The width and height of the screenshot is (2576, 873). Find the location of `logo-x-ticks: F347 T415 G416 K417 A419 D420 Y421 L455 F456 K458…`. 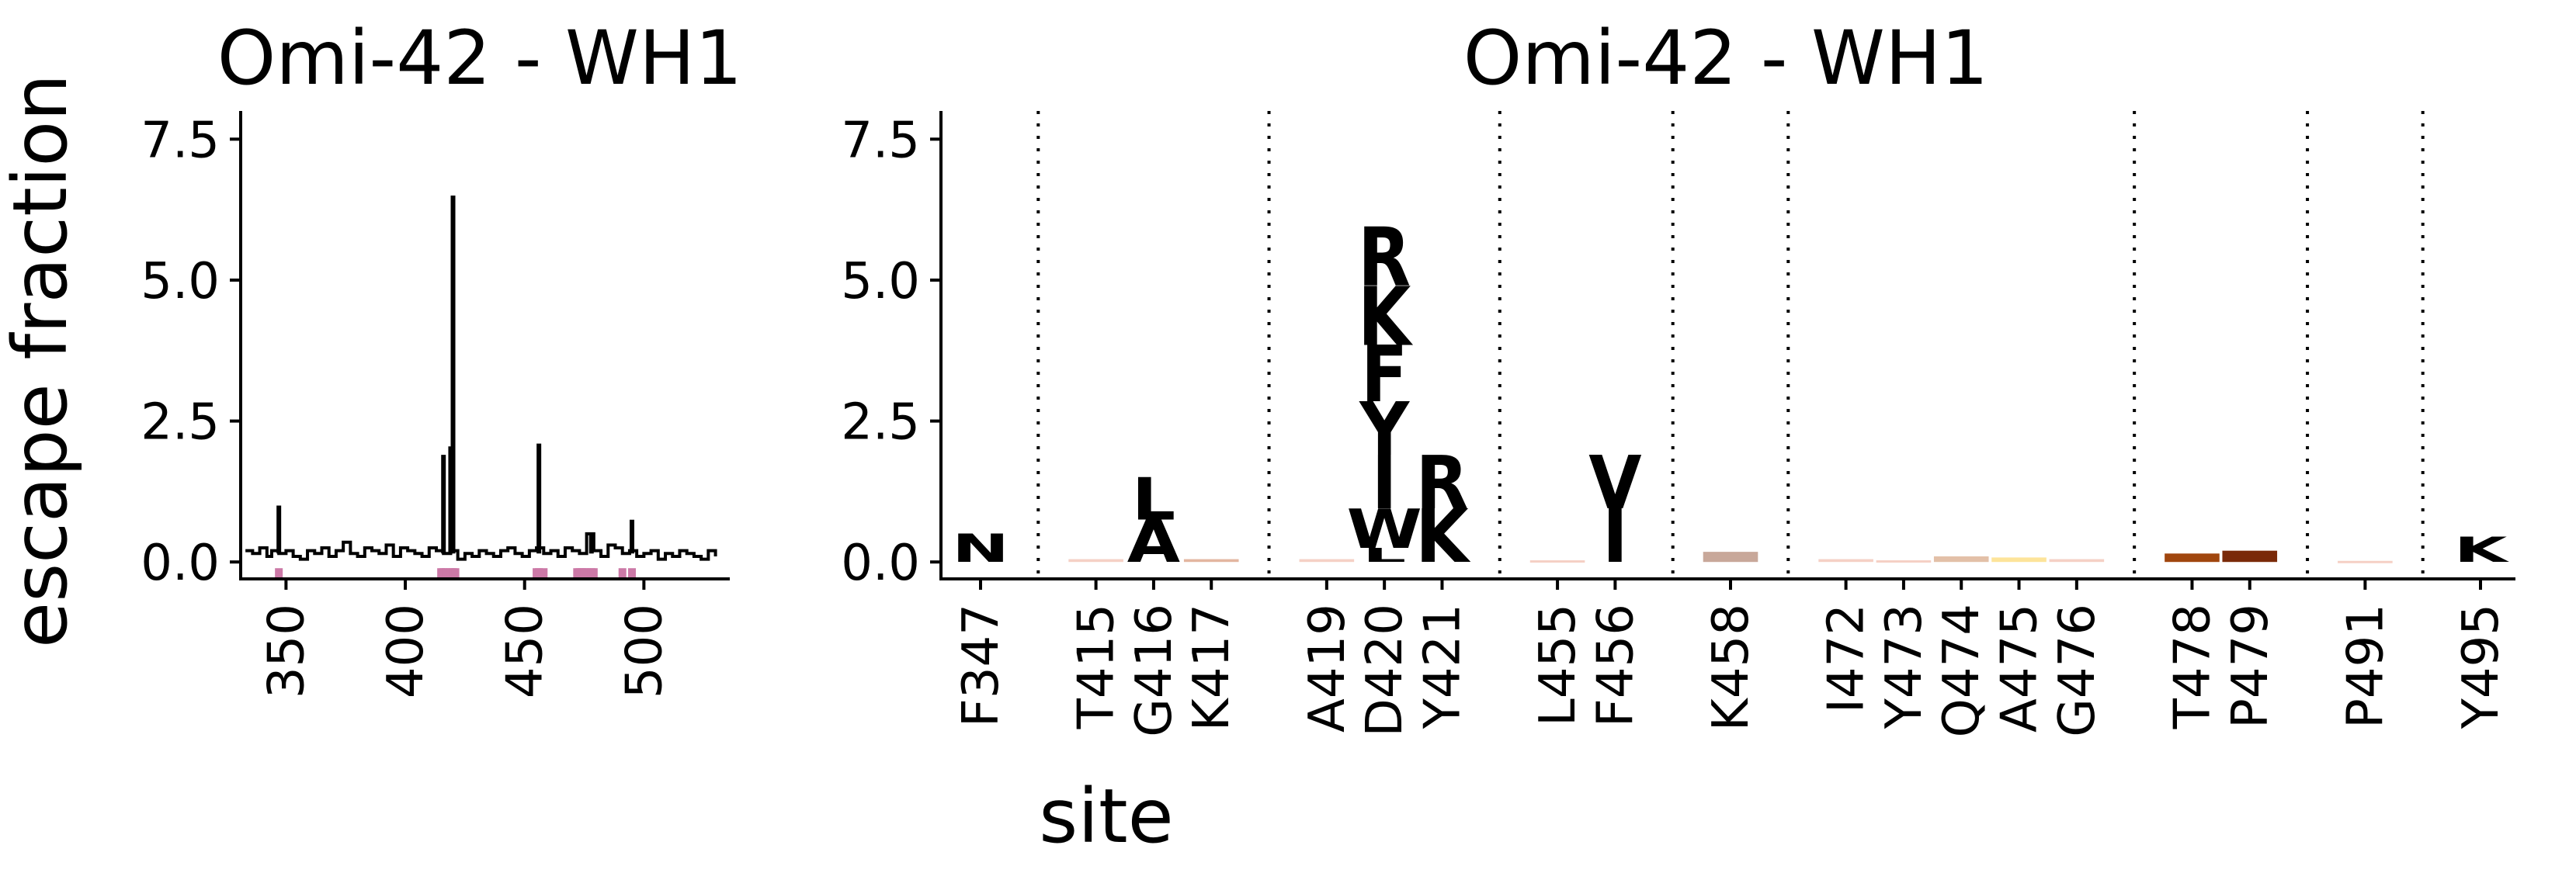

logo-x-ticks: F347 T415 G416 K417 A419 D420 Y421 L455 F456 K458… is located at coordinates (1732, 658).